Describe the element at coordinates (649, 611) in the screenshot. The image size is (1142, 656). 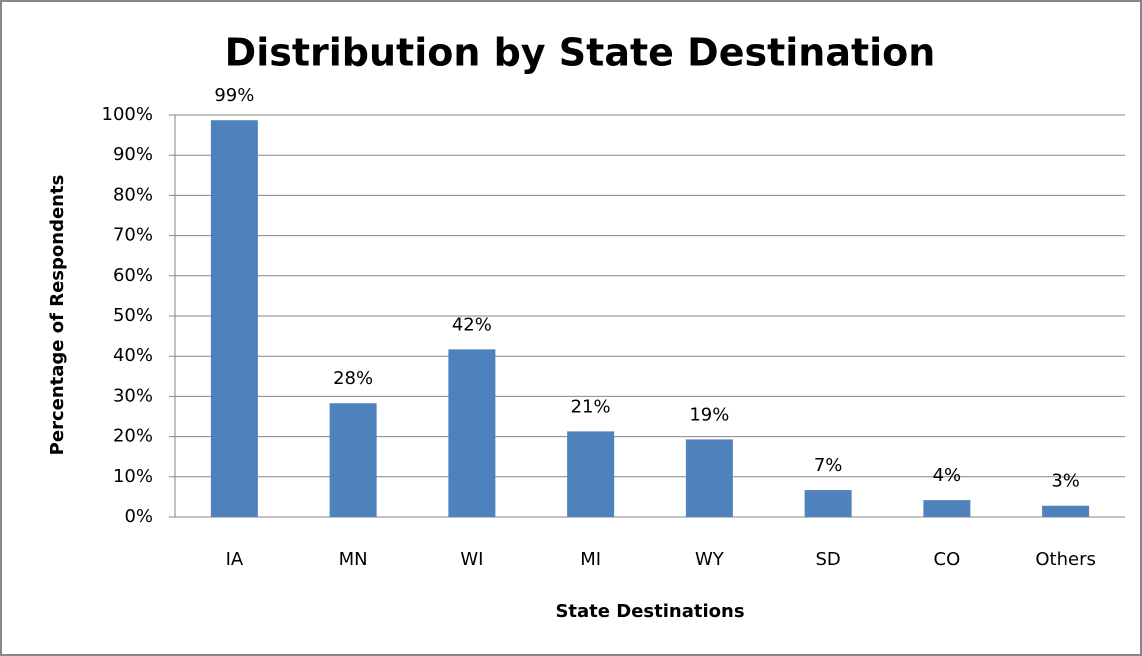
I see `x-axis-label: State Destinations` at that location.